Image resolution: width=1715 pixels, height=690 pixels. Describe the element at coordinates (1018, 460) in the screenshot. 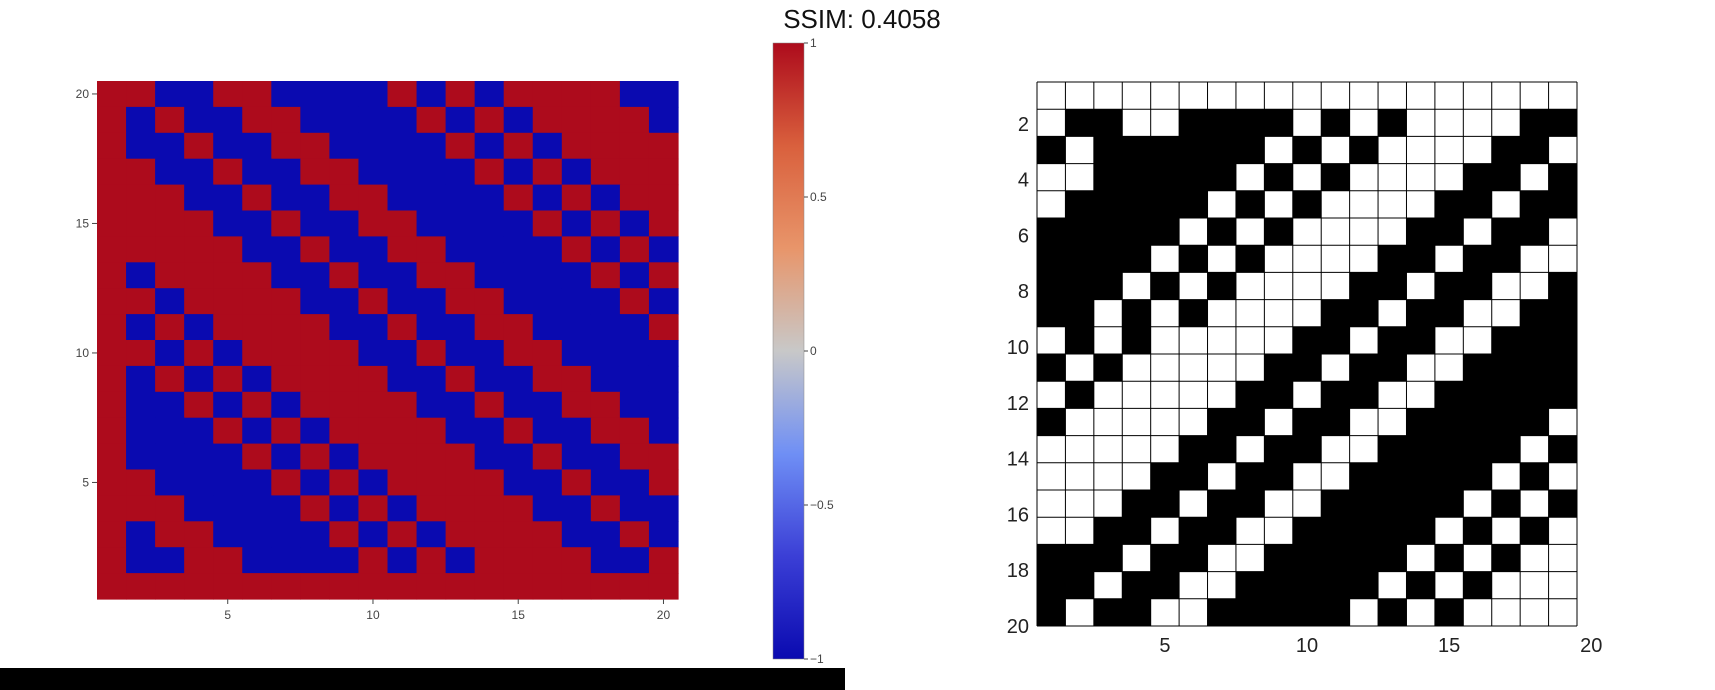

I see `y-tick-label: 14` at that location.